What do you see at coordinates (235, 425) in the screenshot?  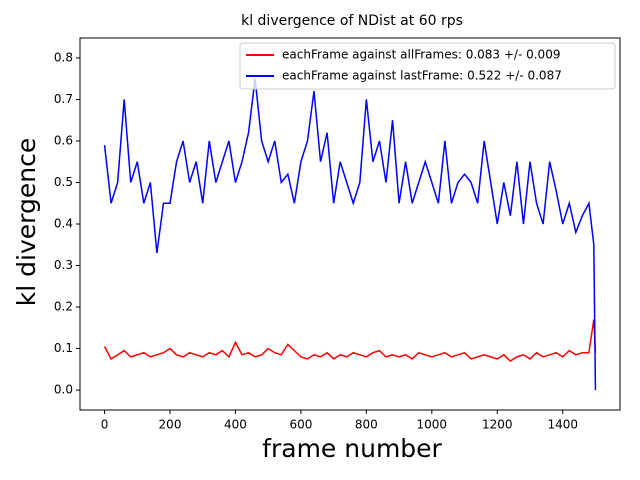 I see `x-tick-label: 400` at bounding box center [235, 425].